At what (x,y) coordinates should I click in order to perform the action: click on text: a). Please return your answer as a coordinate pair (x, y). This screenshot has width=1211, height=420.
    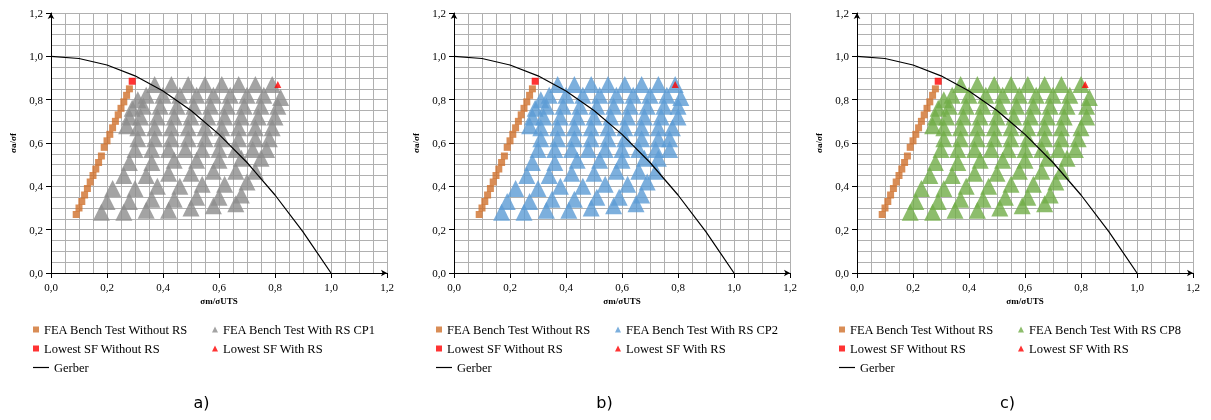
    Looking at the image, I should click on (201, 402).